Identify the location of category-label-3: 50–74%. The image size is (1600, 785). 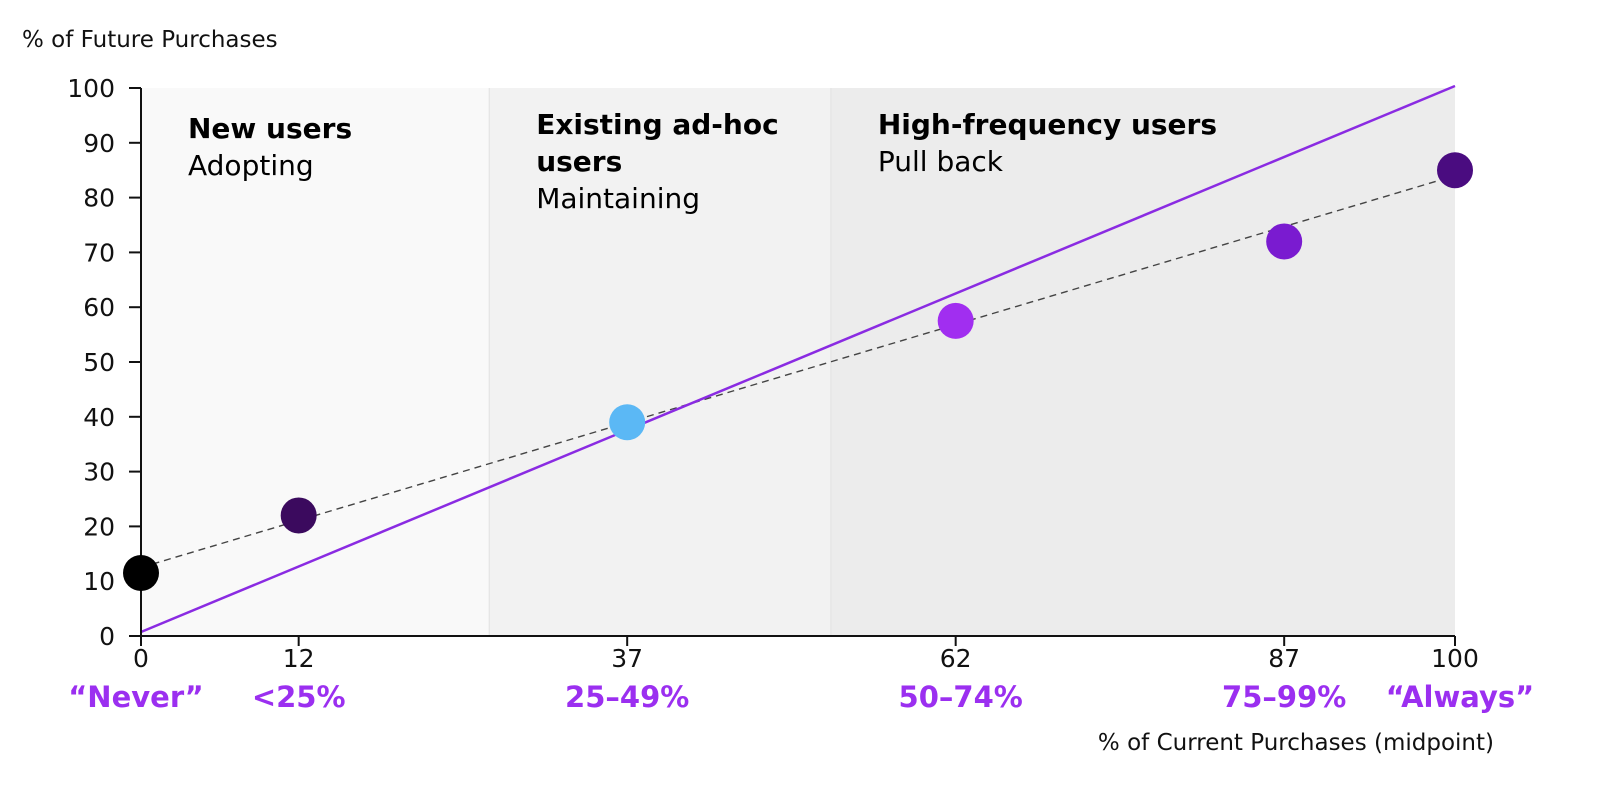
(961, 697).